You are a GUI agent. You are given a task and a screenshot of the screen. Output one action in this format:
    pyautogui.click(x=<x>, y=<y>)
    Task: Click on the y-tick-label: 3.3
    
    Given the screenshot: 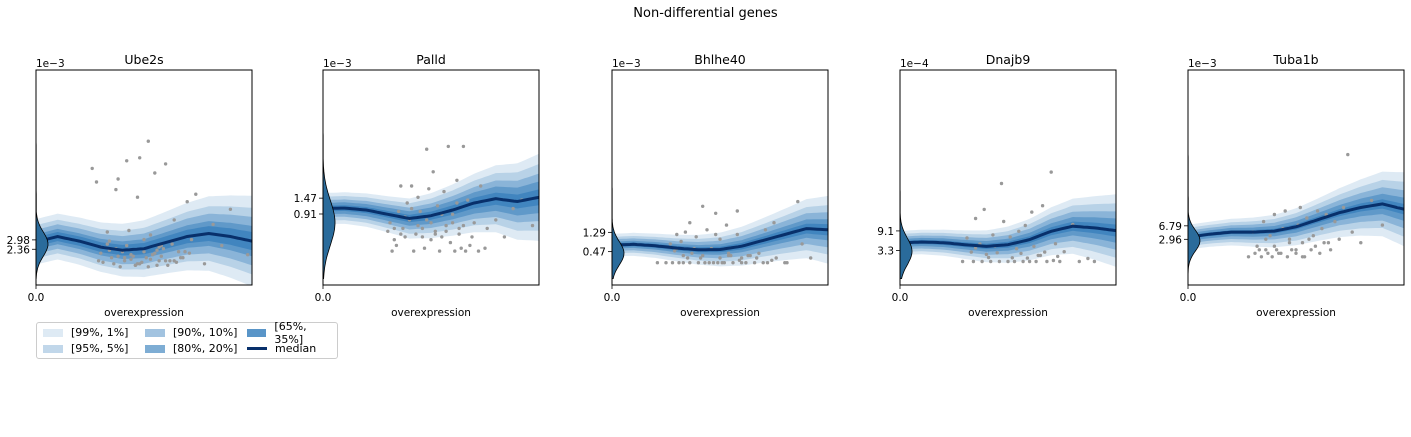 What is the action you would take?
    pyautogui.click(x=885, y=251)
    